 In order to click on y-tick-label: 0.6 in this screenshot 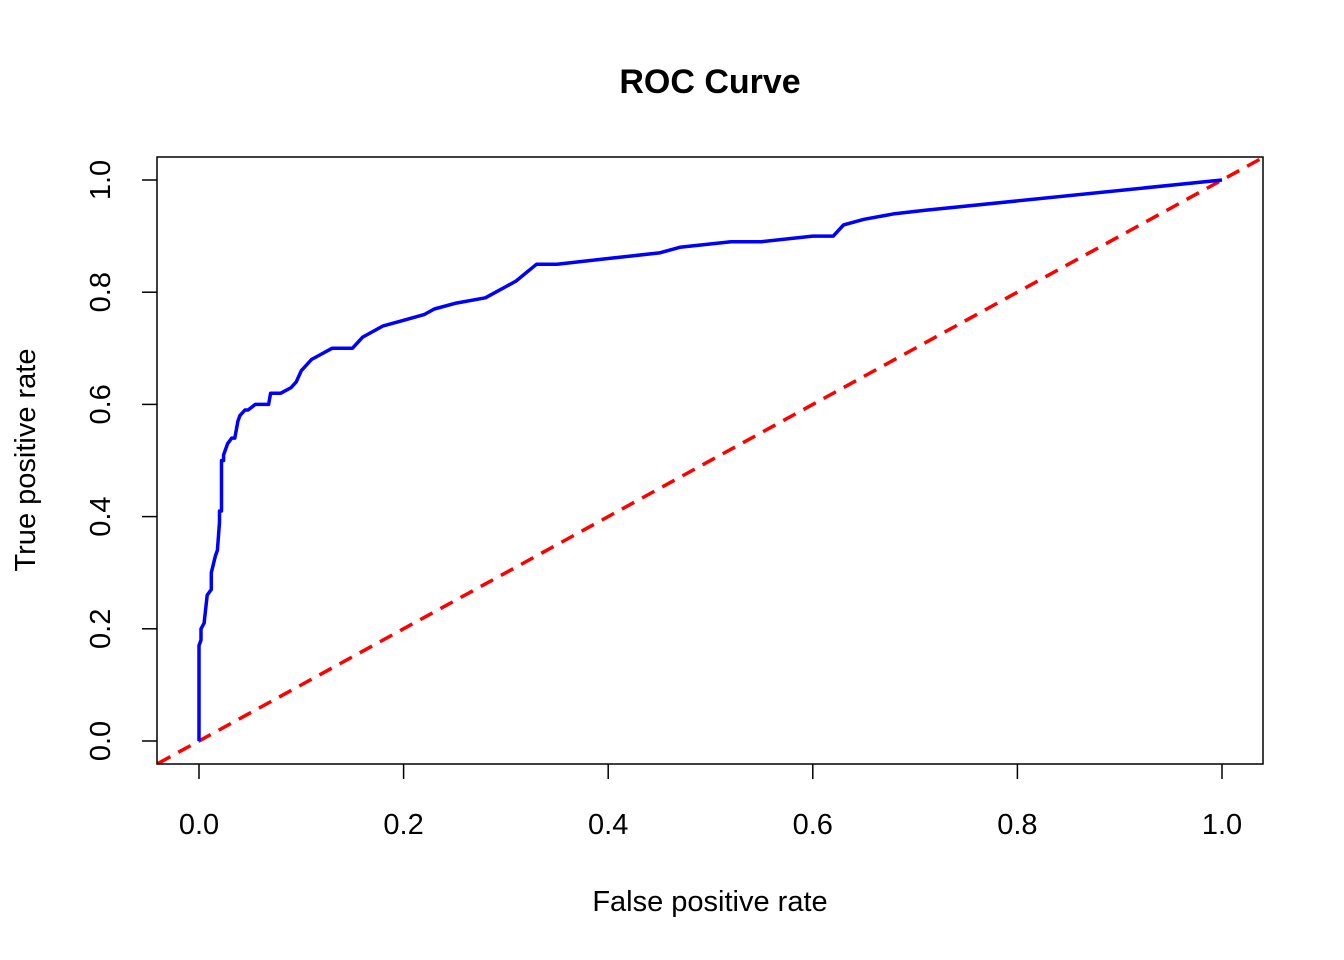, I will do `click(101, 404)`.